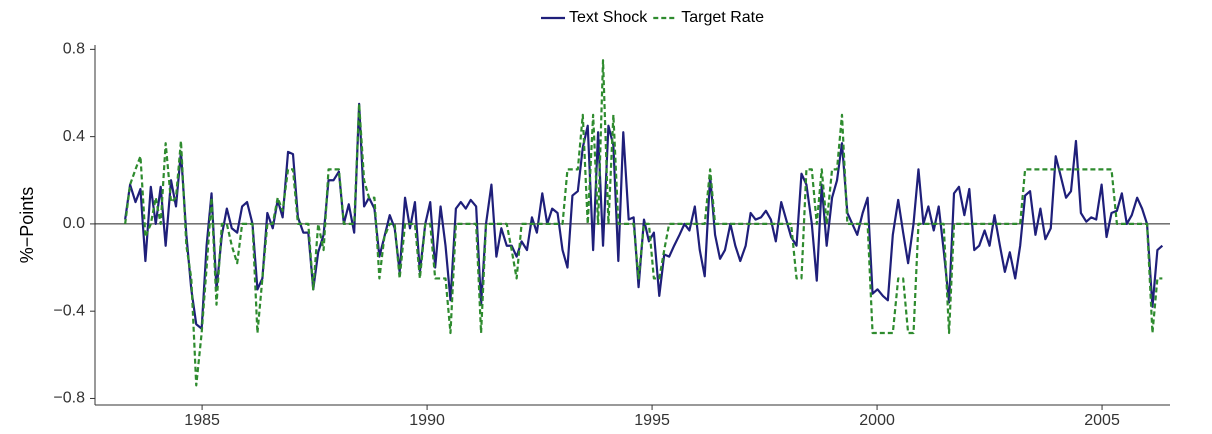 Image resolution: width=1212 pixels, height=434 pixels. Describe the element at coordinates (74, 136) in the screenshot. I see `y-tick-label: 0.4` at that location.